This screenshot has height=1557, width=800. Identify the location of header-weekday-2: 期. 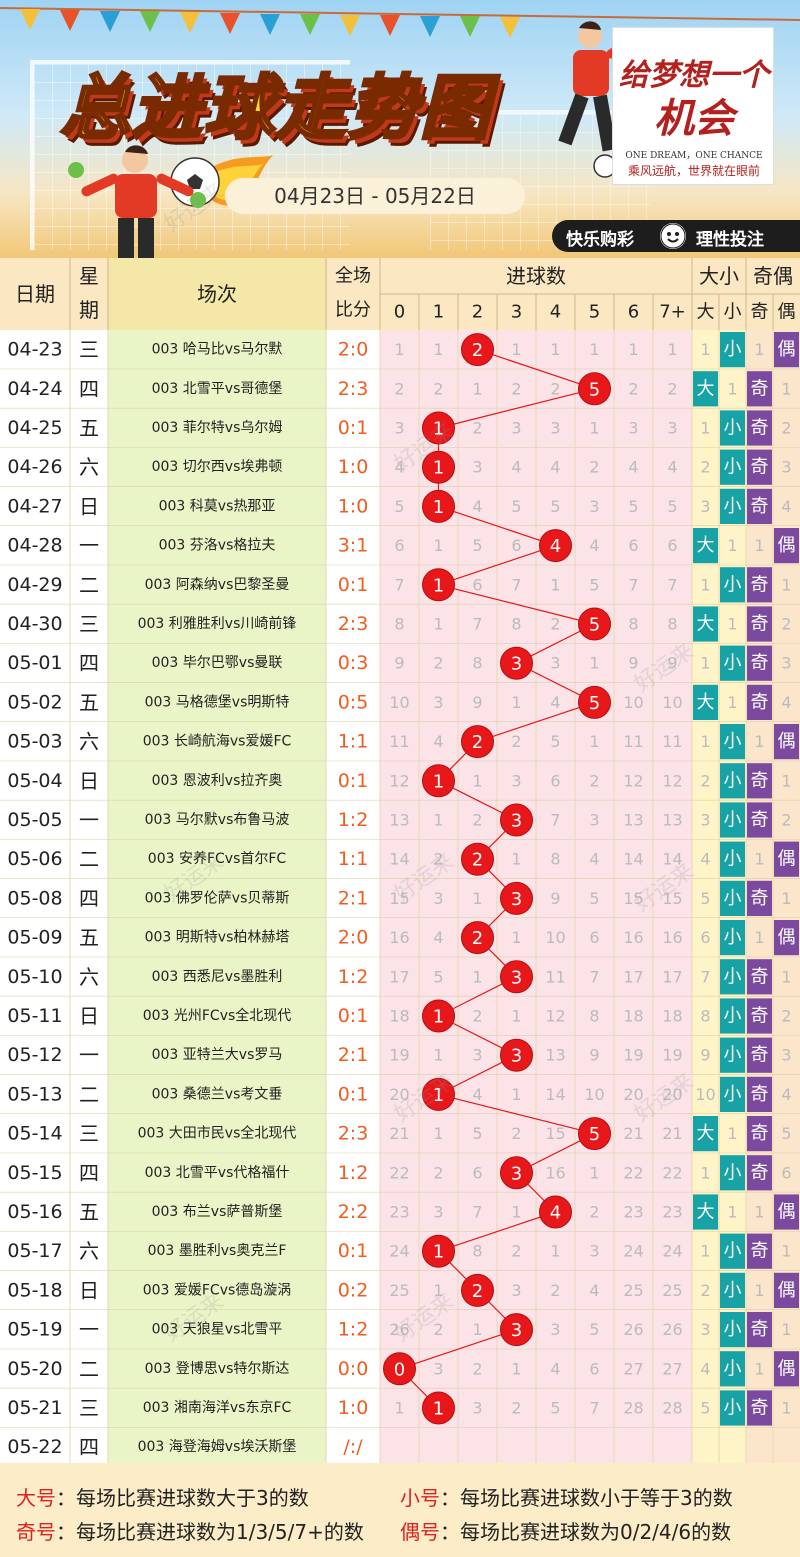
(89, 310).